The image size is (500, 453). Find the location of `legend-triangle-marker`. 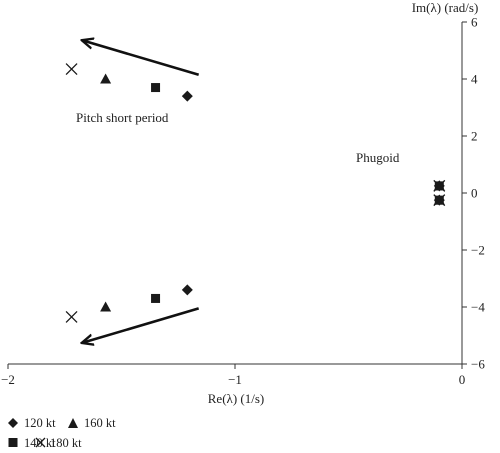

legend-triangle-marker is located at coordinates (73, 423).